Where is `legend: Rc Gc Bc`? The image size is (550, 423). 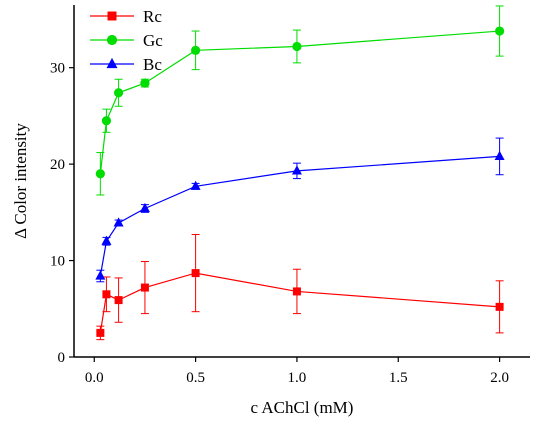 legend: Rc Gc Bc is located at coordinates (126, 40).